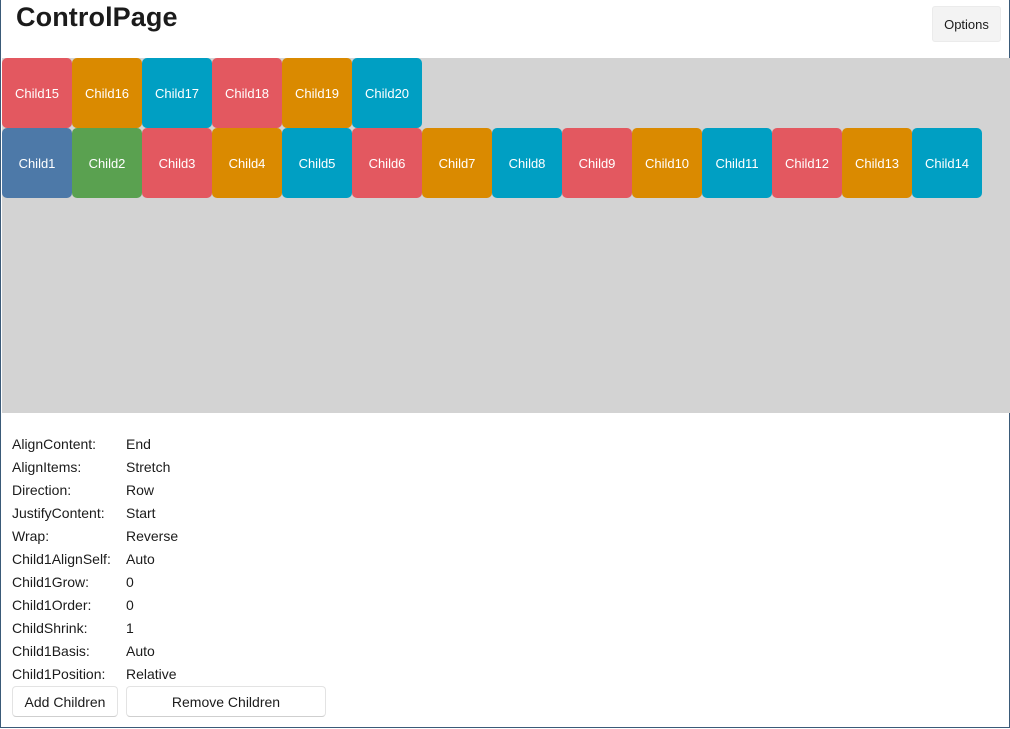 The image size is (1010, 729). Describe the element at coordinates (152, 535) in the screenshot. I see `property-value: Reverse` at that location.